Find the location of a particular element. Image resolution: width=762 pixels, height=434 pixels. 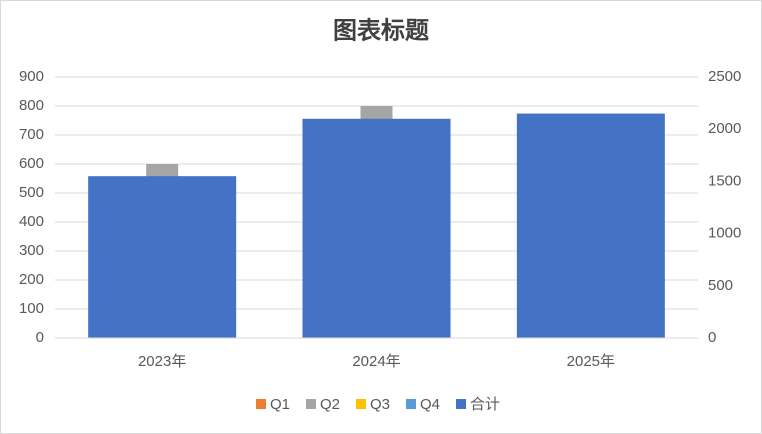

y2-tick-label: 2500 is located at coordinates (724, 76).